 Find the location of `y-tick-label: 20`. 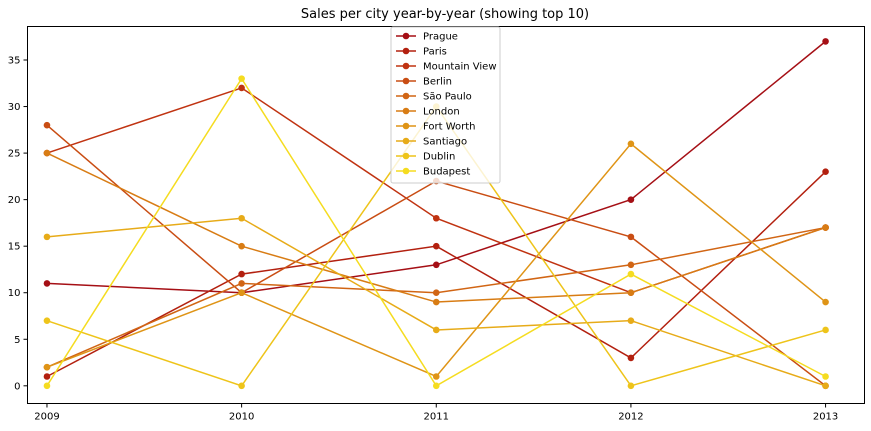

y-tick-label: 20 is located at coordinates (14, 200).